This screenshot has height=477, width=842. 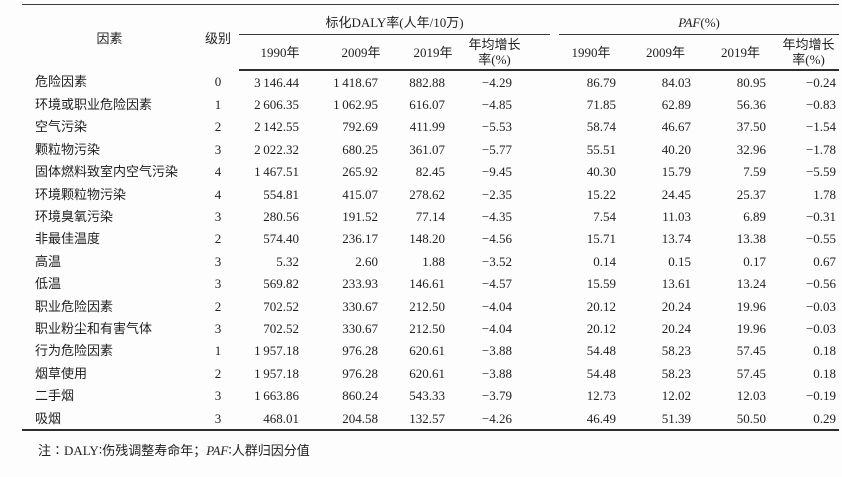 What do you see at coordinates (427, 149) in the screenshot?
I see `daly-value-cell: 361.07` at bounding box center [427, 149].